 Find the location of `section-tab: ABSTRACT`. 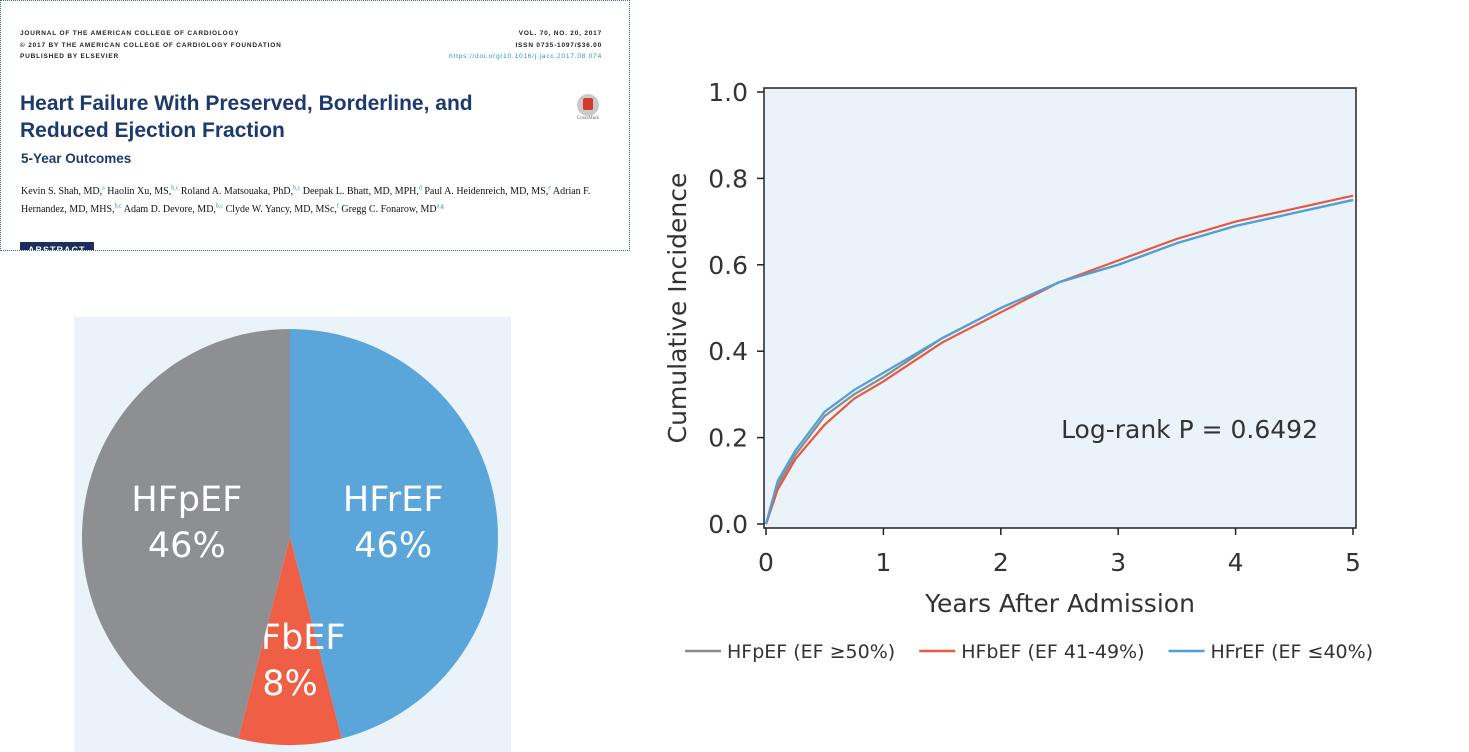

section-tab: ABSTRACT is located at coordinates (57, 246).